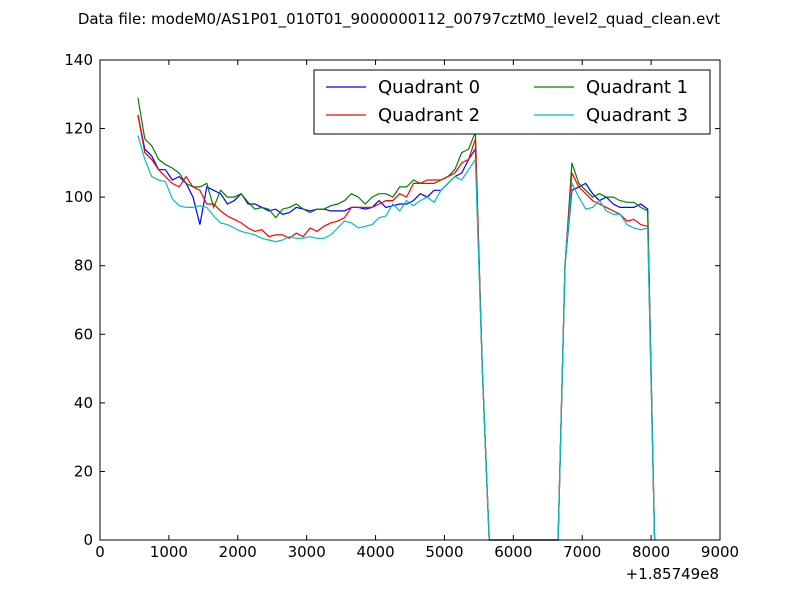  I want to click on x-tick-label: 5000, so click(444, 552).